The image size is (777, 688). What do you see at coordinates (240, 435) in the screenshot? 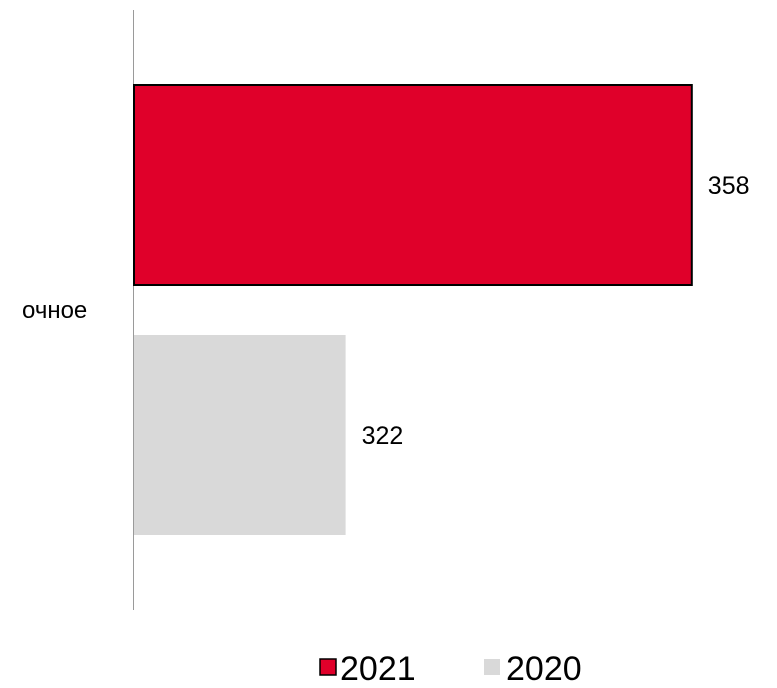
I see `bar-2020` at bounding box center [240, 435].